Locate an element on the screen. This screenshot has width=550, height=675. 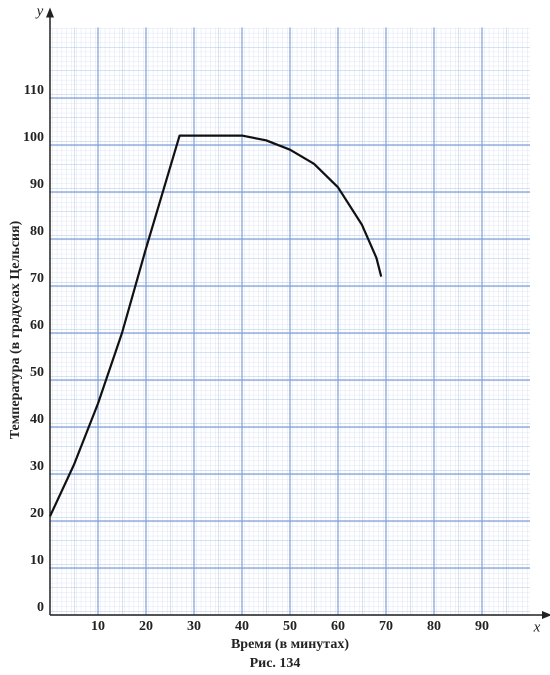
x-tick-label: 50 is located at coordinates (290, 626).